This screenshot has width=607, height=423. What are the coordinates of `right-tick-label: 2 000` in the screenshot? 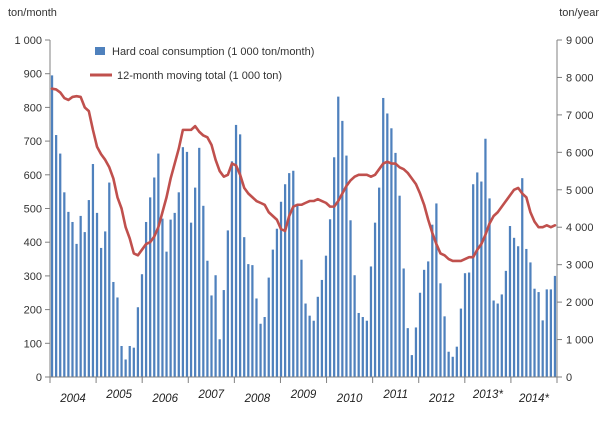 It's located at (580, 303).